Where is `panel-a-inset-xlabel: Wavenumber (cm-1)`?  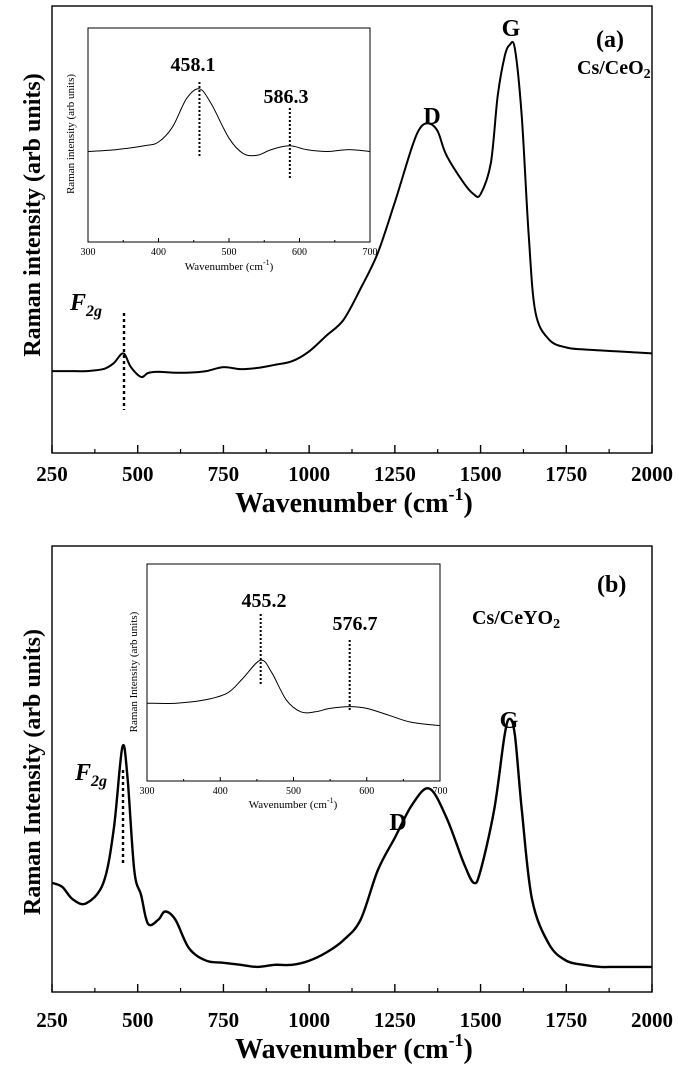 panel-a-inset-xlabel: Wavenumber (cm-1) is located at coordinates (229, 265).